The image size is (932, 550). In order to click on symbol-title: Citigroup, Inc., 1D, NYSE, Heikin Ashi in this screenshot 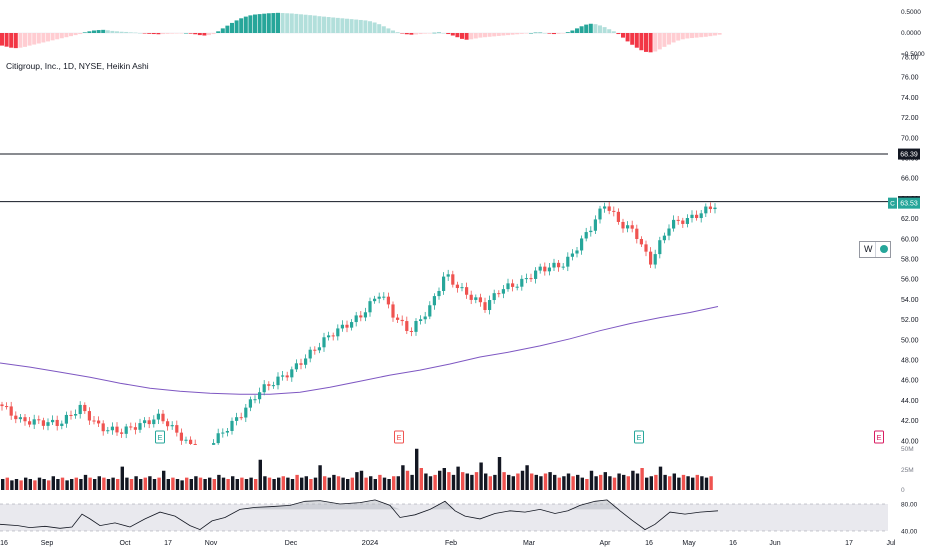, I will do `click(77, 66)`.